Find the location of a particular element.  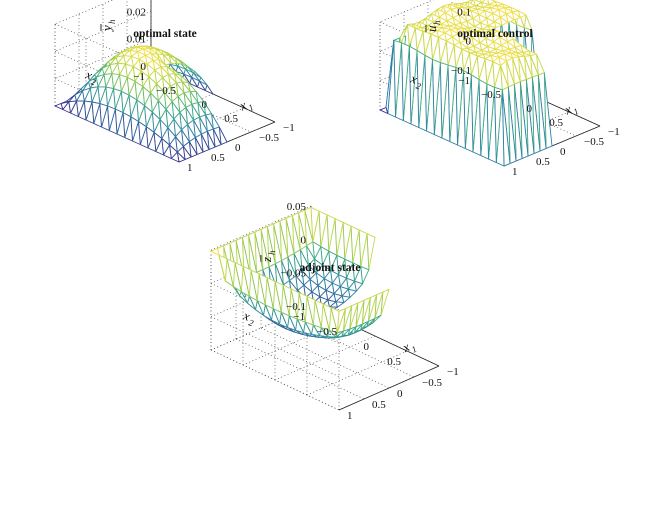

chart-title: adjoint state is located at coordinates (330, 268).